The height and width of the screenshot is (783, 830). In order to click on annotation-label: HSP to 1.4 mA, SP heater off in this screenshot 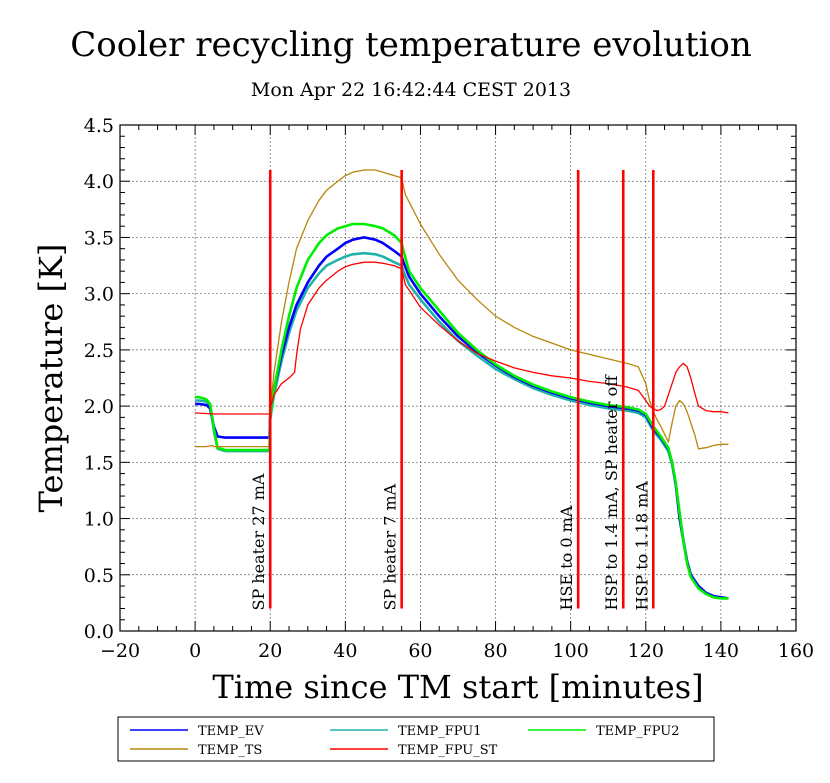, I will do `click(611, 492)`.